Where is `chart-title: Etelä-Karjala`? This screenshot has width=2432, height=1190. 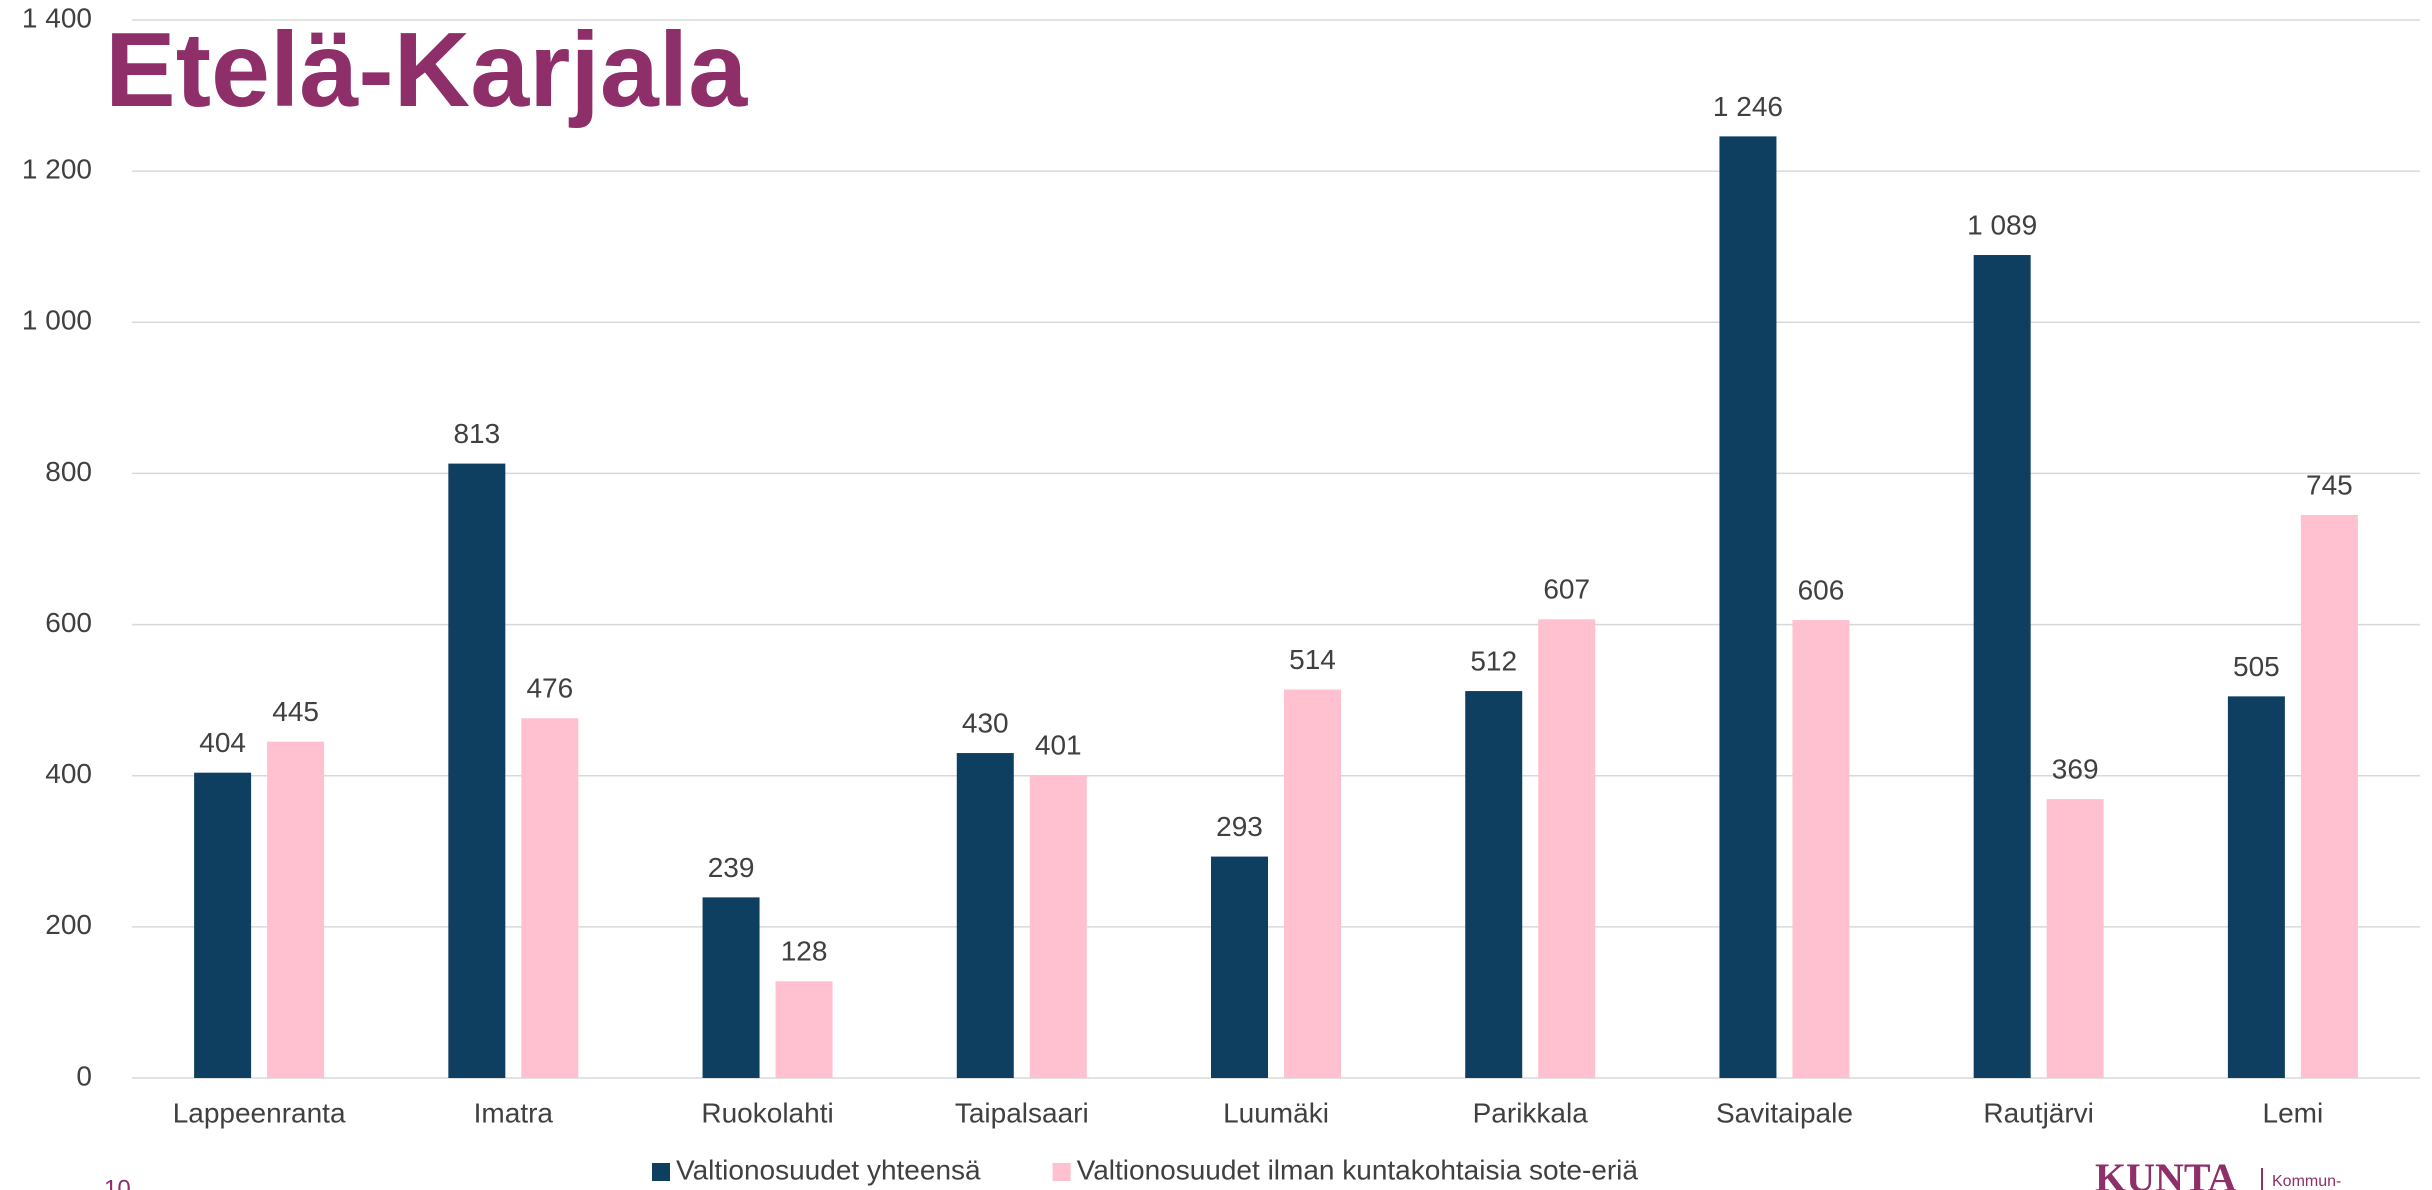
chart-title: Etelä-Karjala is located at coordinates (426, 70).